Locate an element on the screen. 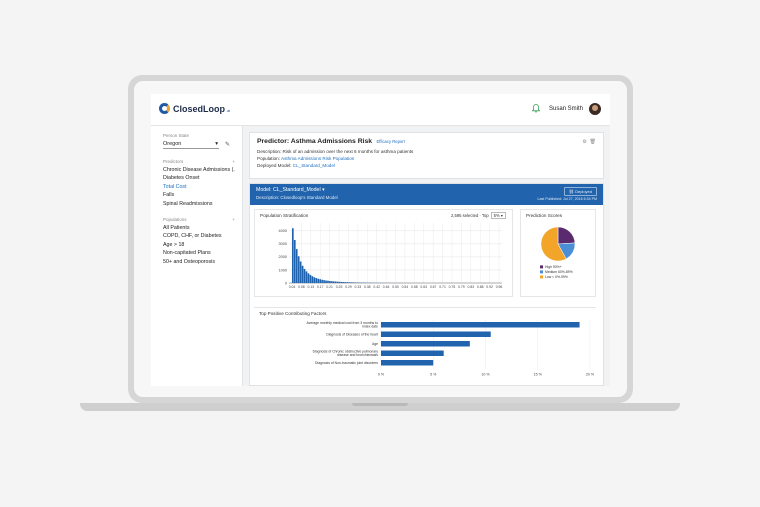 The image size is (760, 507). edit-icon: ✎ is located at coordinates (228, 145).